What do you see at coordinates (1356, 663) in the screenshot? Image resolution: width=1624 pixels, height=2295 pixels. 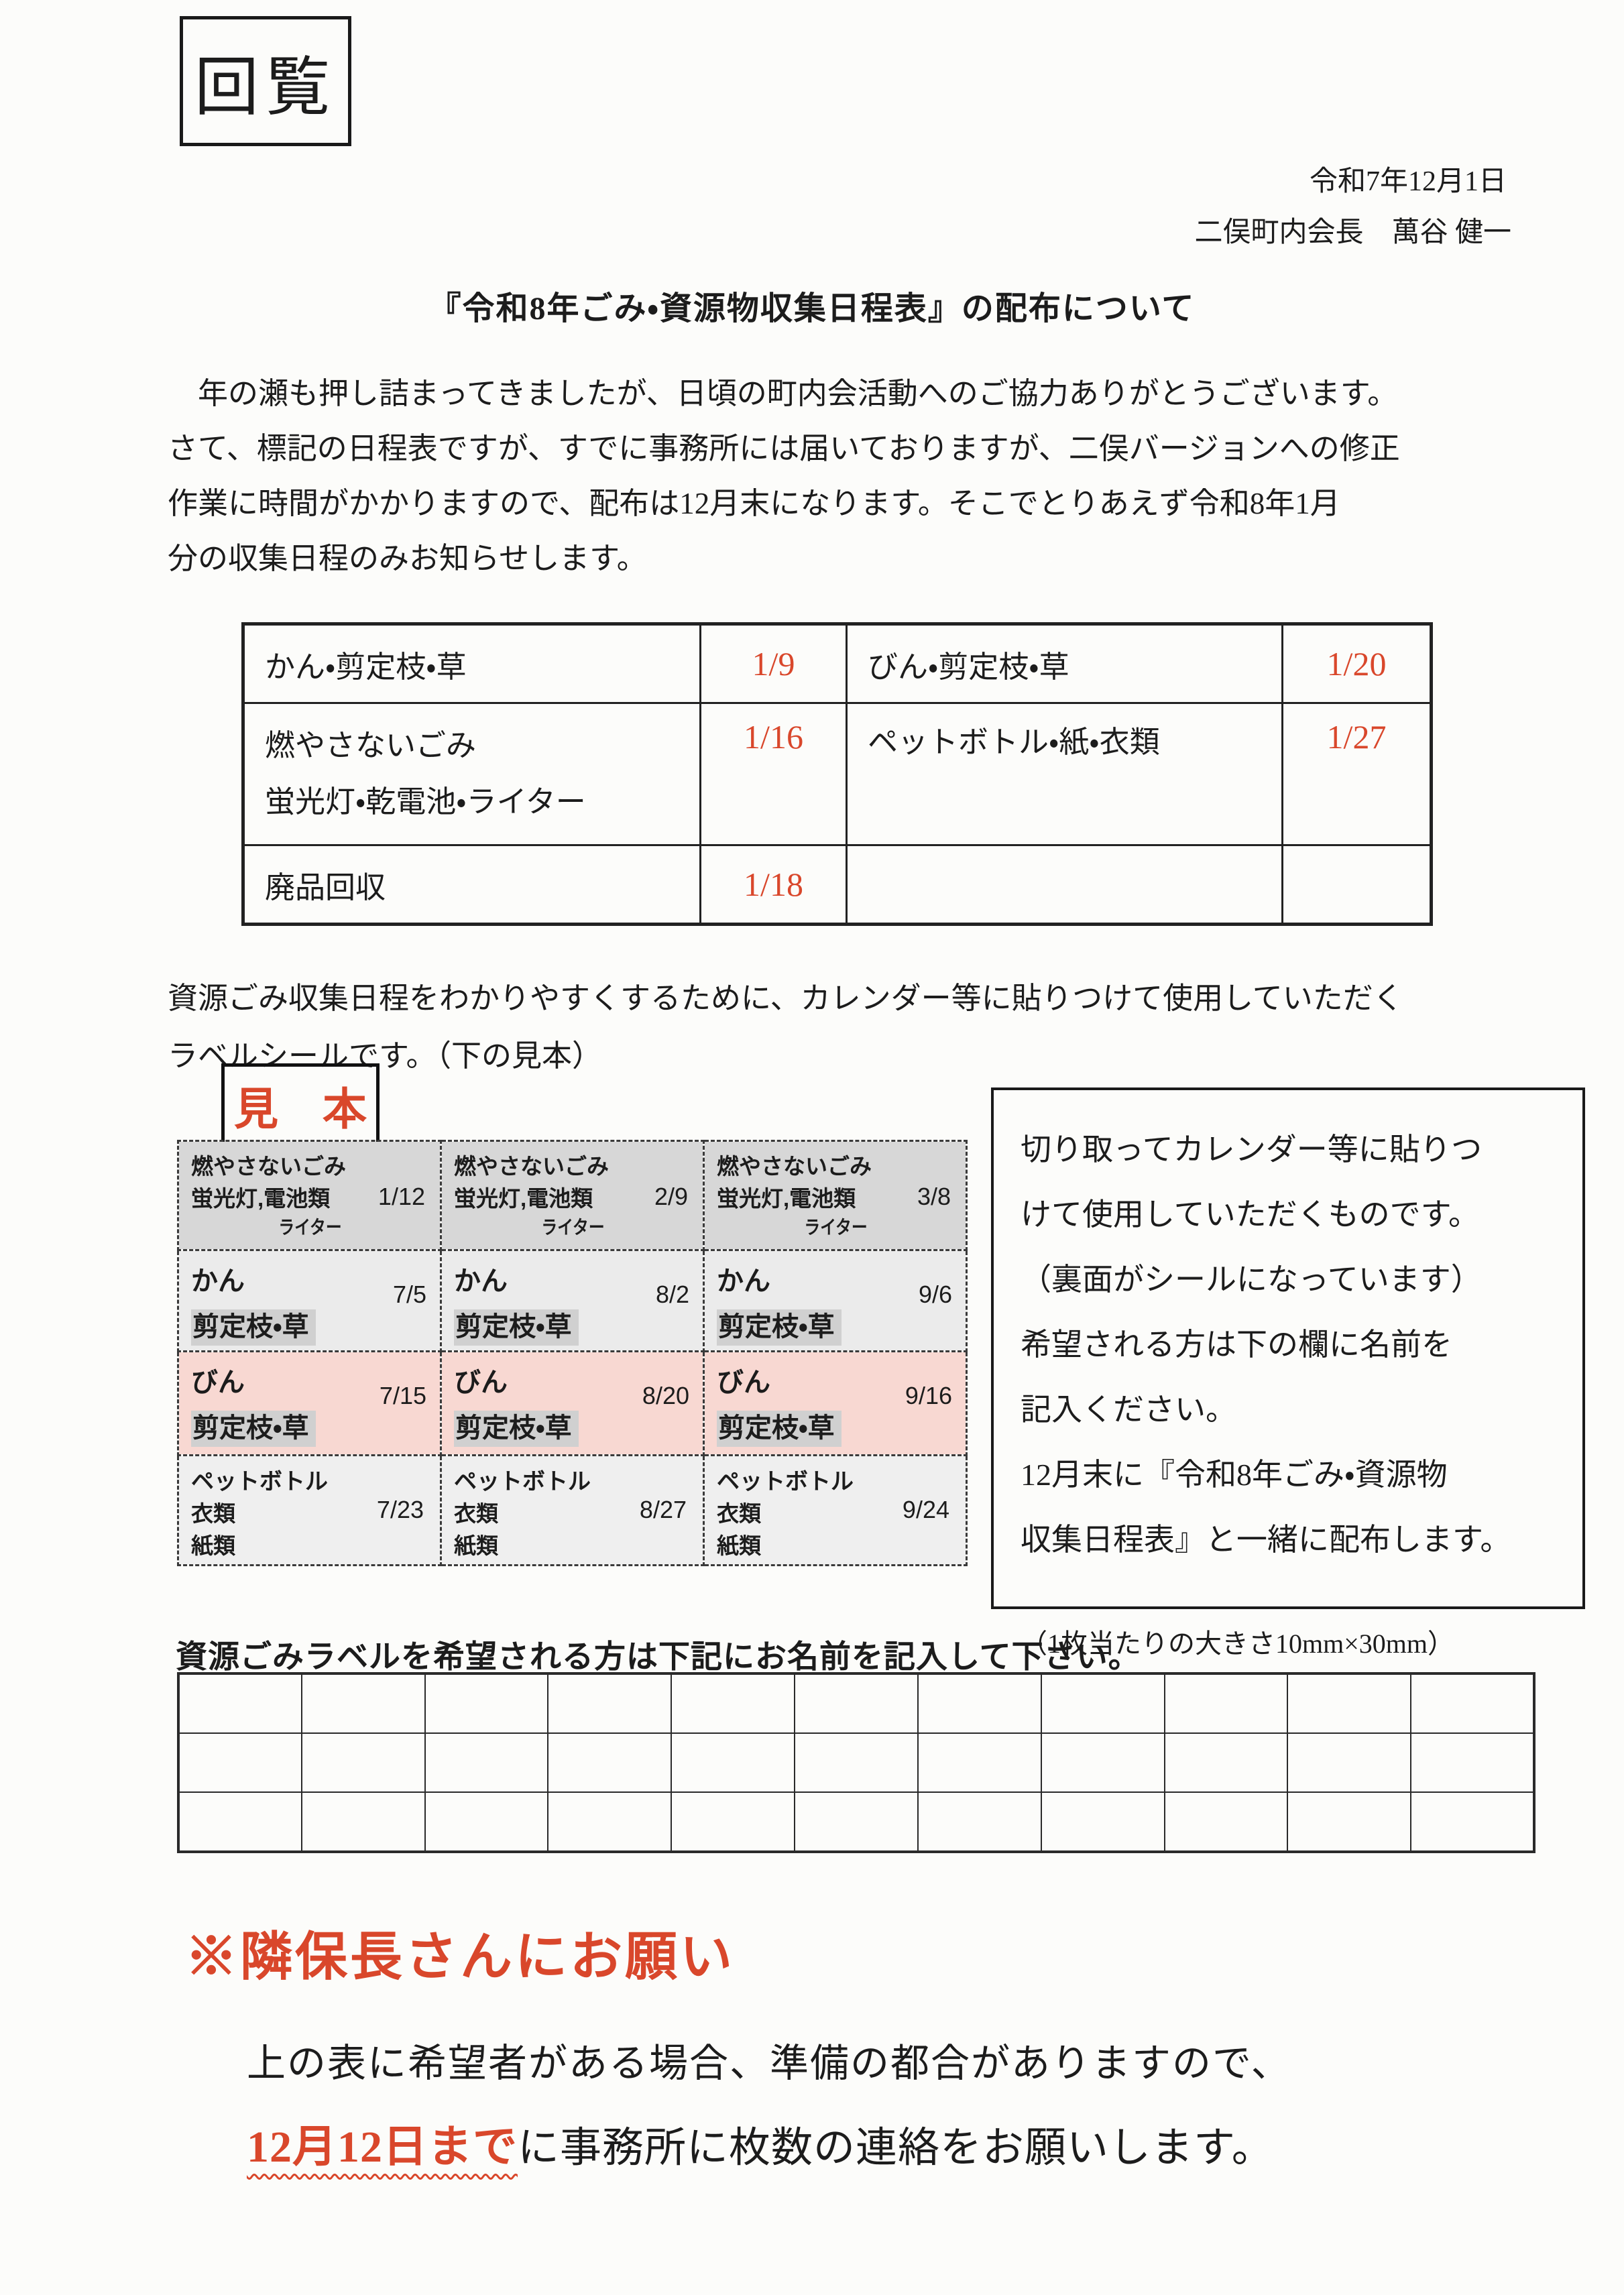 I see `schedule-date: 1/20` at bounding box center [1356, 663].